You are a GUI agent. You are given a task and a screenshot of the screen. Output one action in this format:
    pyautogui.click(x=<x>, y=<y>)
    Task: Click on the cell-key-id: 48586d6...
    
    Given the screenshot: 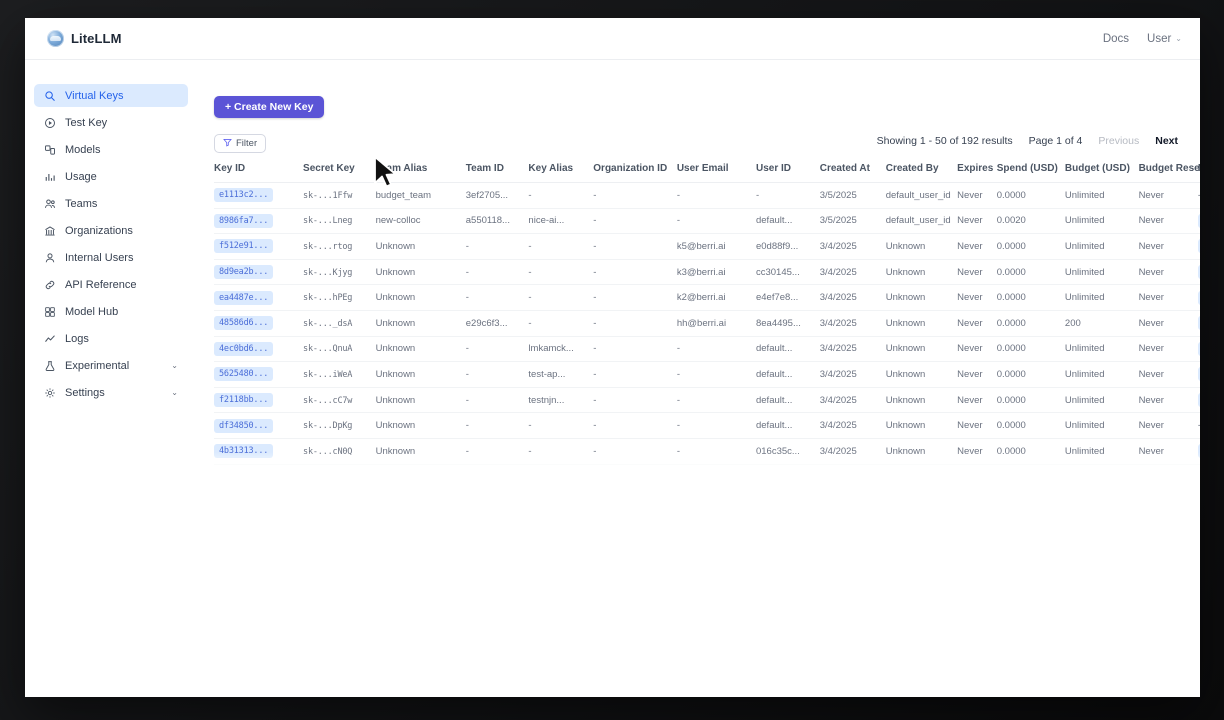 What is the action you would take?
    pyautogui.click(x=259, y=323)
    